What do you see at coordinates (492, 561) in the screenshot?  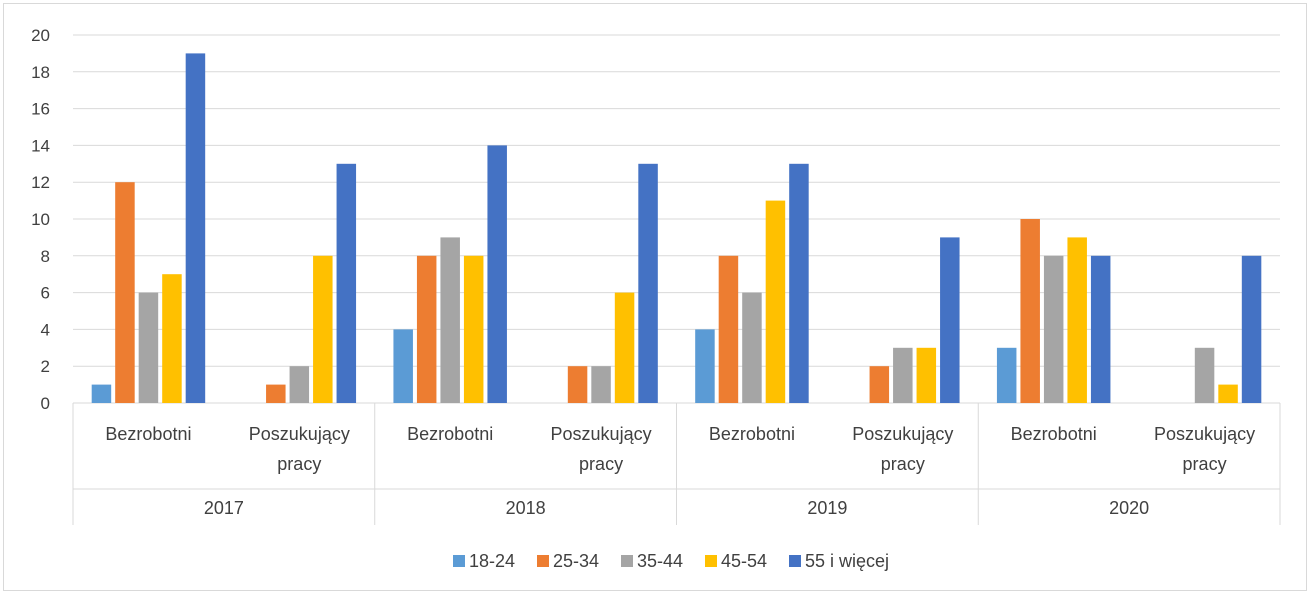 I see `legend-label-18-24: 18-24` at bounding box center [492, 561].